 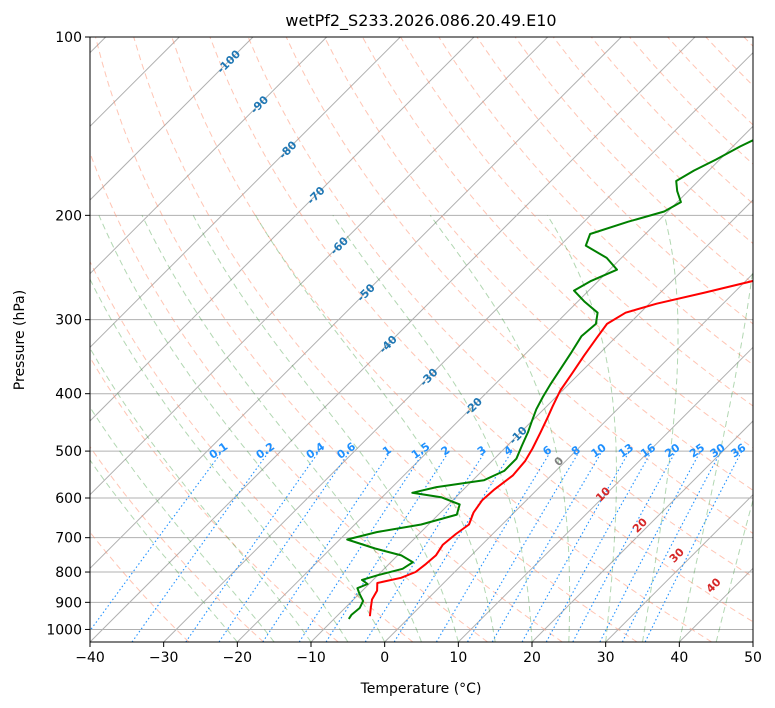 What do you see at coordinates (64, 630) in the screenshot?
I see `y-tick-label: 1000` at bounding box center [64, 630].